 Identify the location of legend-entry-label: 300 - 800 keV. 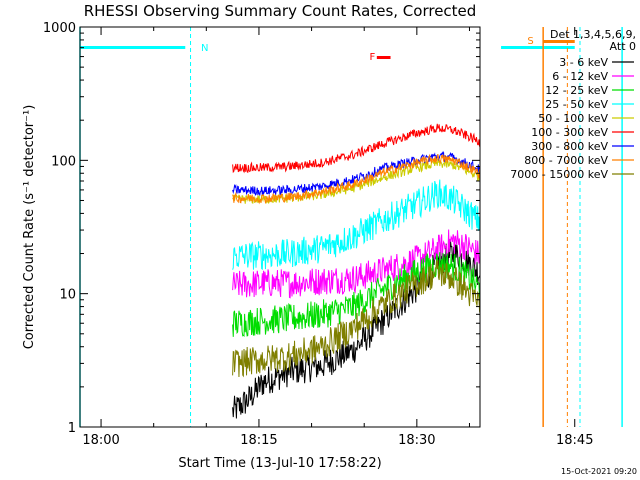
(569, 146).